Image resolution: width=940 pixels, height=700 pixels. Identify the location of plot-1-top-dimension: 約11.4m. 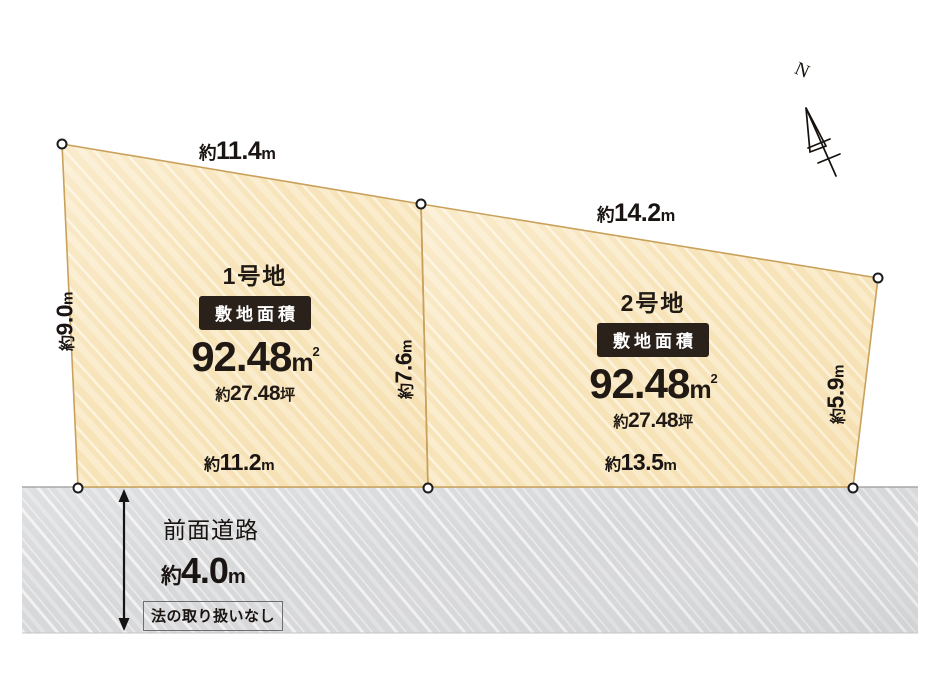
(237, 151).